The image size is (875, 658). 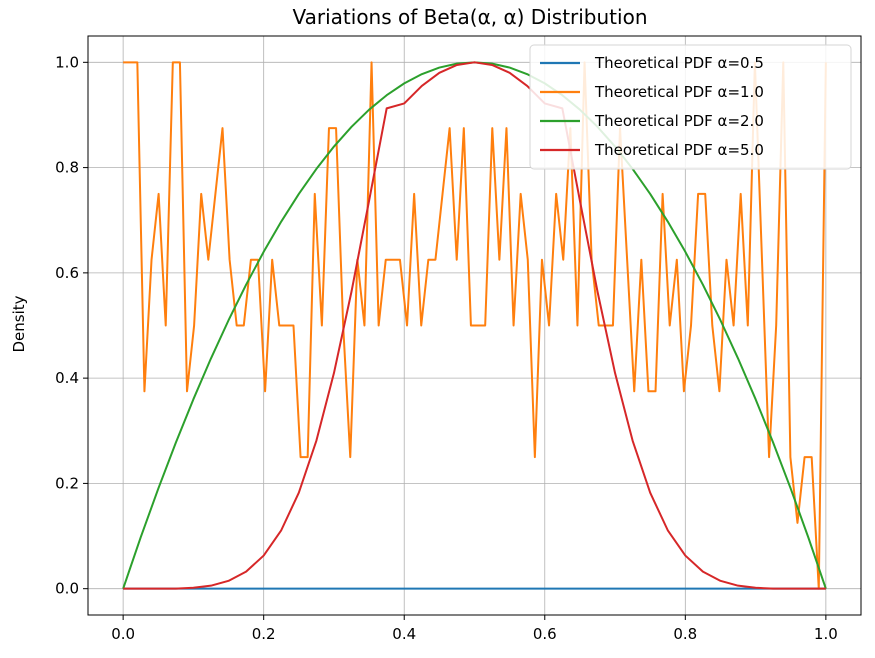 What do you see at coordinates (264, 634) in the screenshot?
I see `x-tick-label: 0.2` at bounding box center [264, 634].